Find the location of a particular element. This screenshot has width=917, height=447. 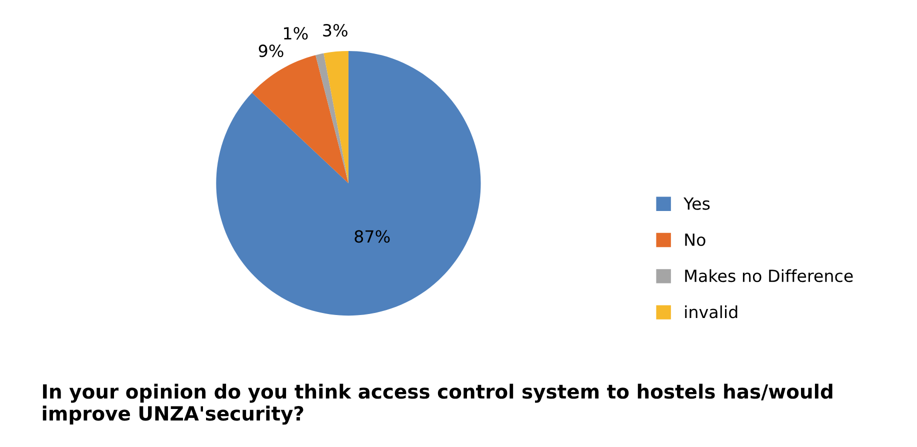

text: In your opinion do you think access control system to hostels has/would improve UNZA'security? is located at coordinates (437, 404).